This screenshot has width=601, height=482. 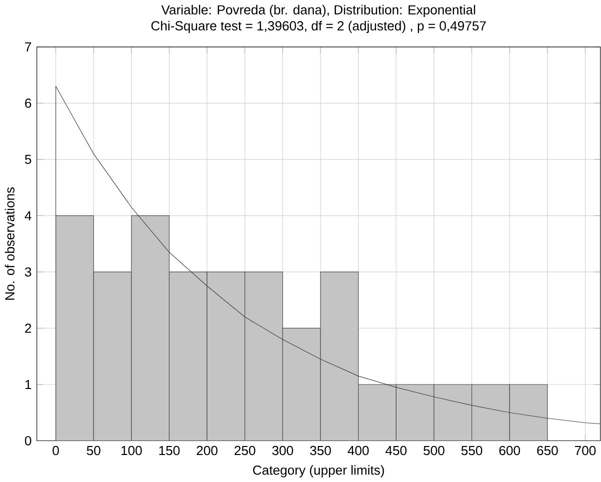 I want to click on y-tick-label: 2, so click(x=28, y=328).